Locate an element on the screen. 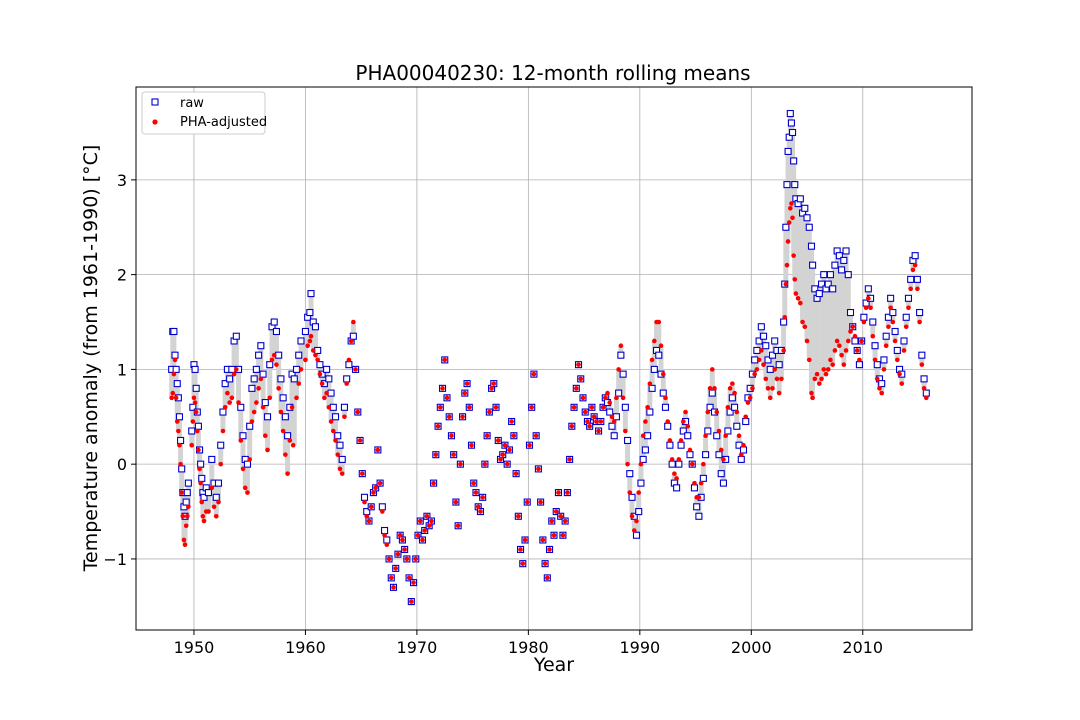  x-axis-label: Year is located at coordinates (553, 665).